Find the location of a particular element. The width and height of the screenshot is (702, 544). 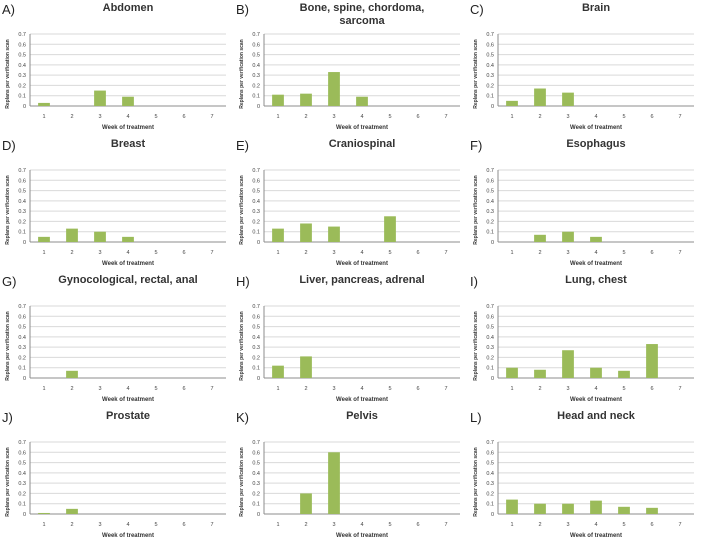

panel-letter: E) is located at coordinates (242, 145).